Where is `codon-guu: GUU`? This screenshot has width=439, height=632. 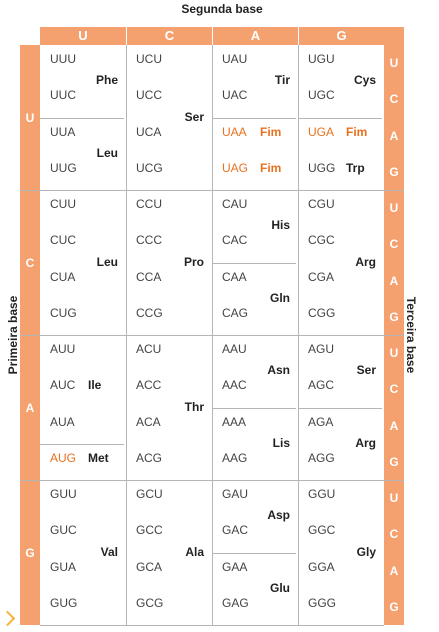 codon-guu: GUU is located at coordinates (63, 494).